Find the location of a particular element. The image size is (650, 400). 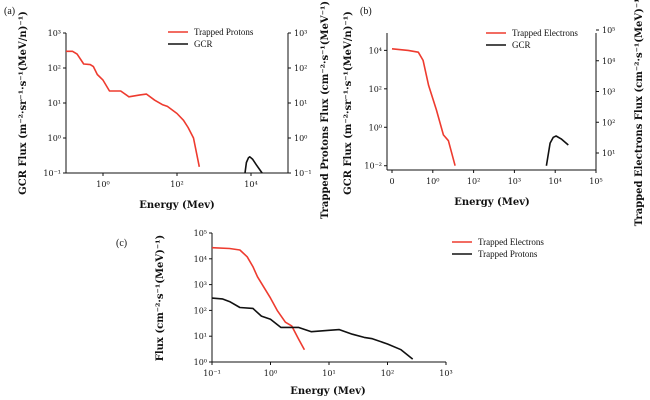

p0-ytick-label: 10³ is located at coordinates (54, 33).